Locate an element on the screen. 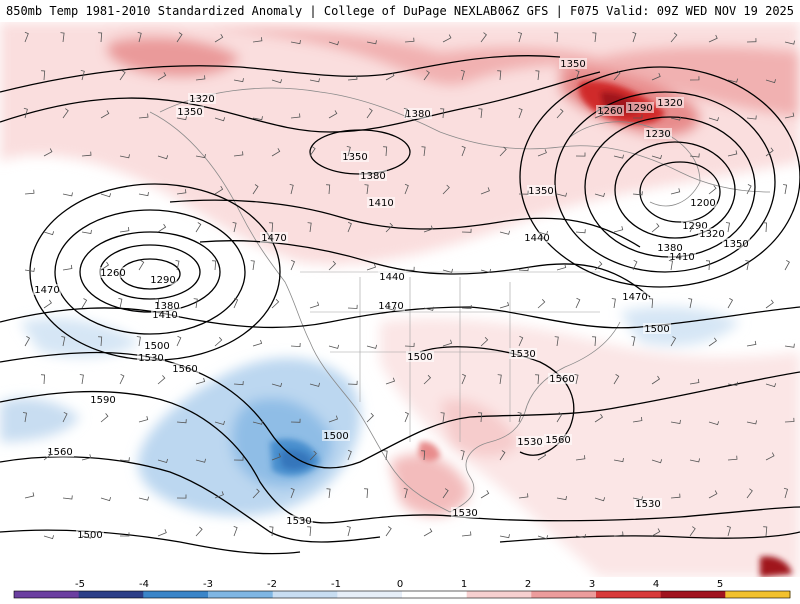 The image size is (800, 604). contour-label: 1260 is located at coordinates (112, 273).